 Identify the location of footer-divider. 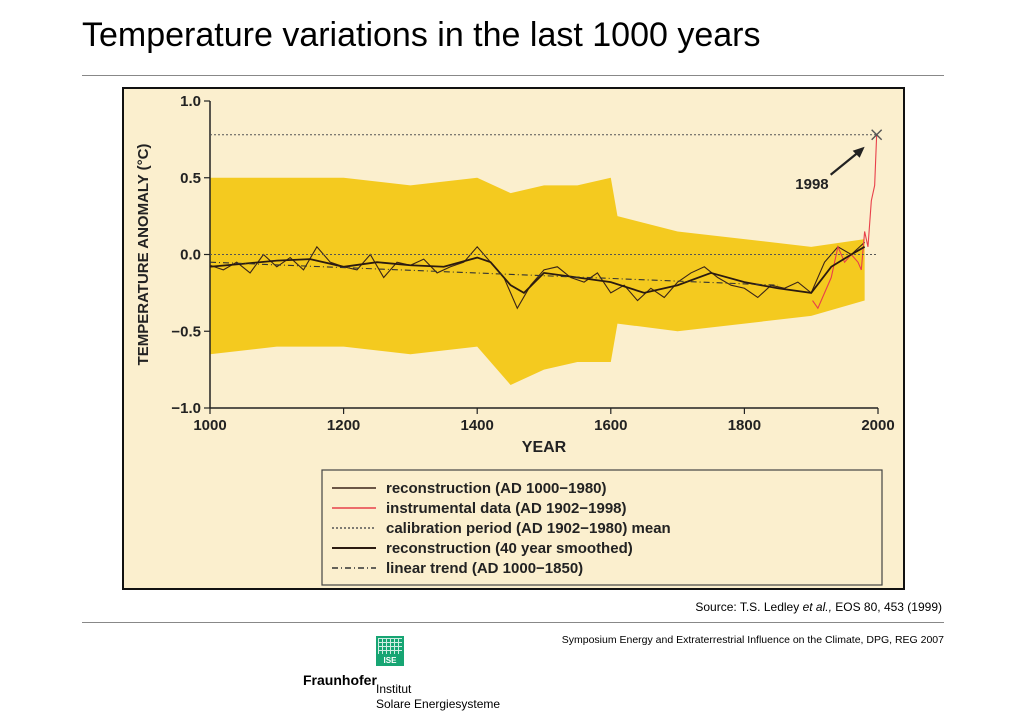
(513, 622).